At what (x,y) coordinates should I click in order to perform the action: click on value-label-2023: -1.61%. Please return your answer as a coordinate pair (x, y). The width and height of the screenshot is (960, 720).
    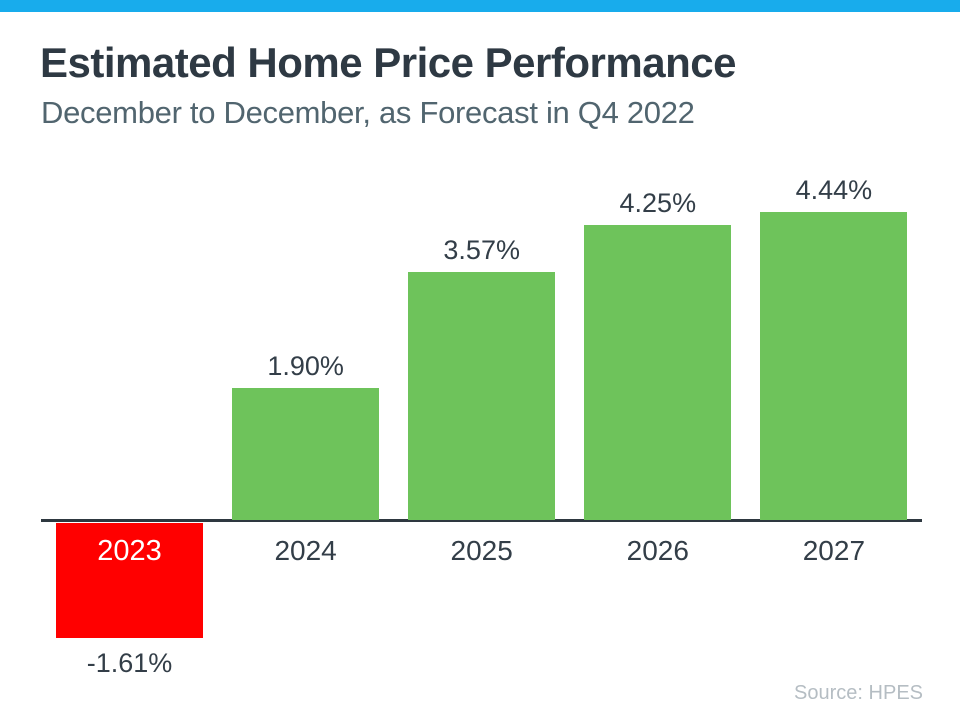
    Looking at the image, I should click on (129, 663).